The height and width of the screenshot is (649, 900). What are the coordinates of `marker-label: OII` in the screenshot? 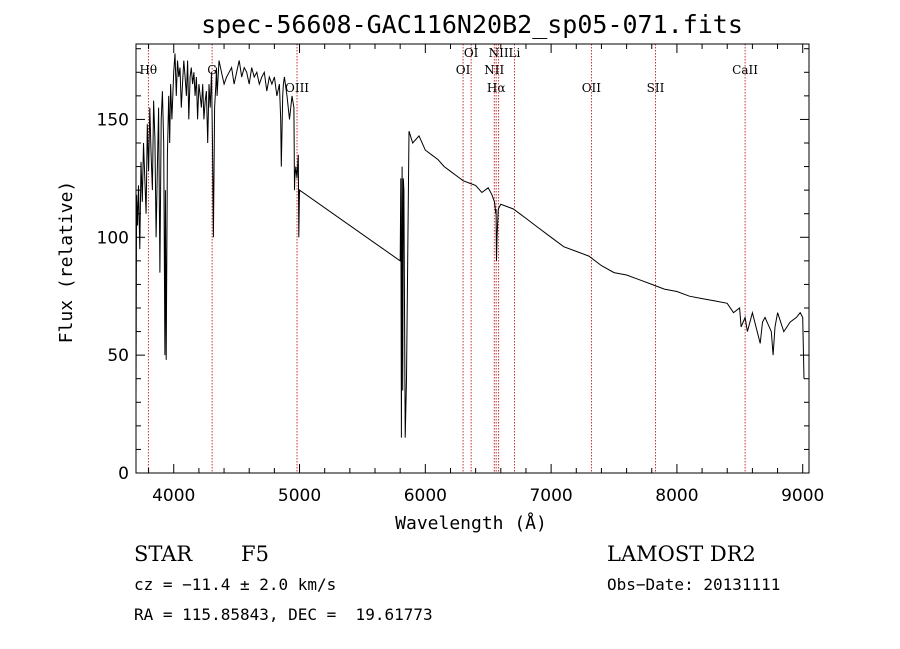 It's located at (592, 88).